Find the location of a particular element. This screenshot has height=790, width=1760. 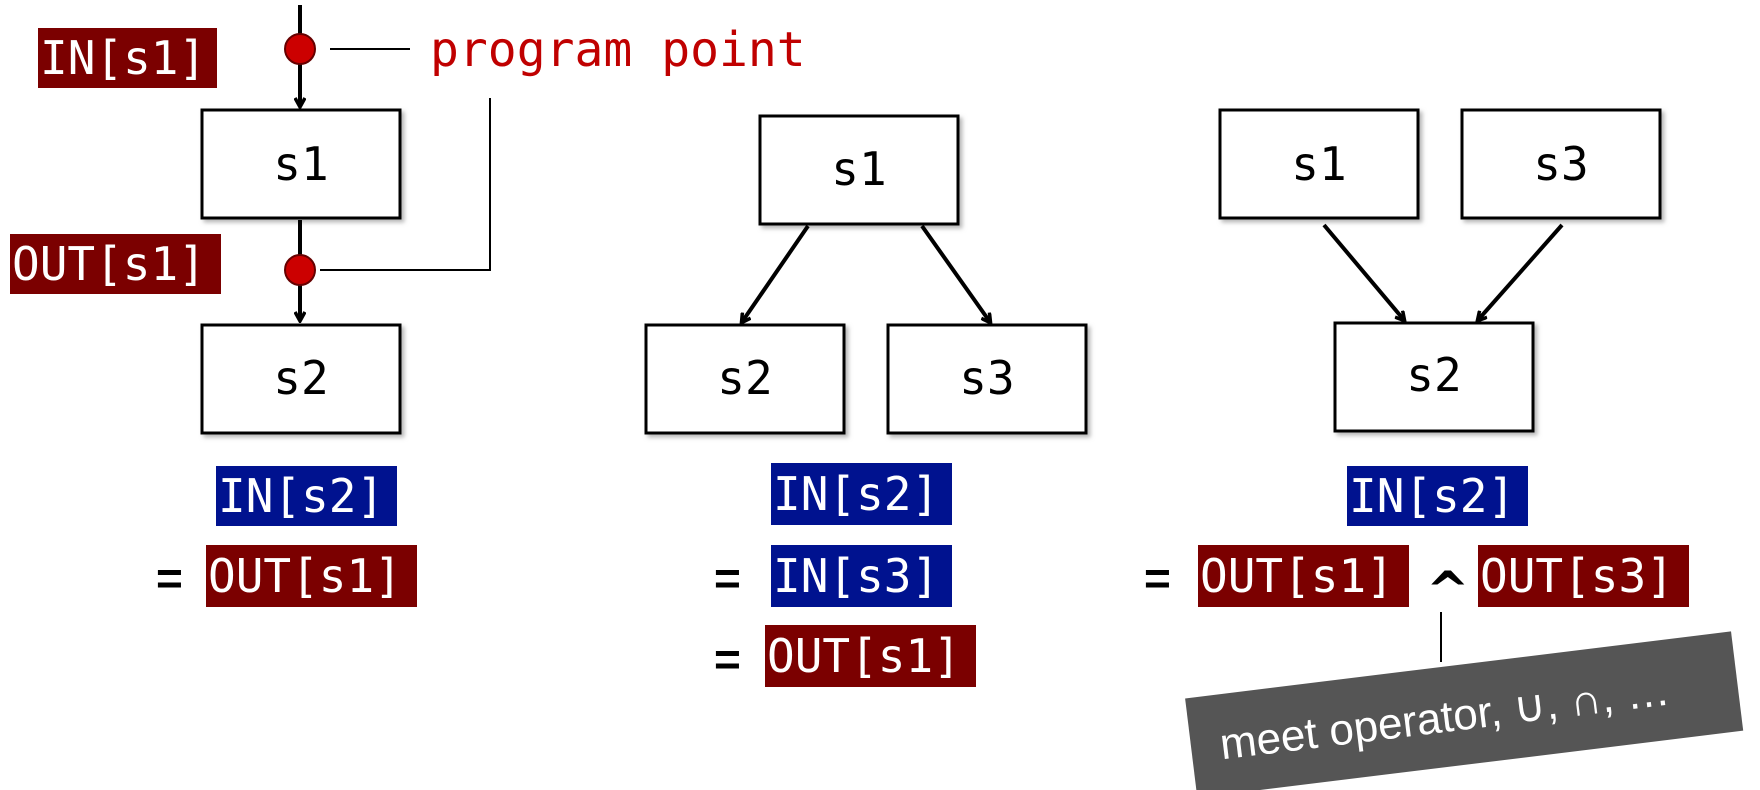

eq3-lhs: IN[s2] is located at coordinates (1437, 496).